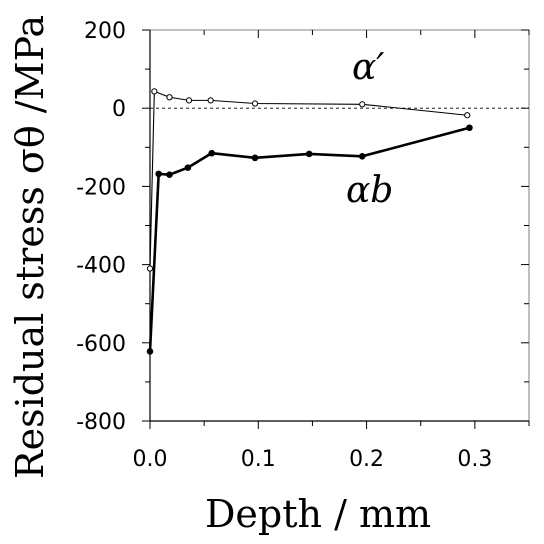 The width and height of the screenshot is (544, 544). Describe the element at coordinates (318, 514) in the screenshot. I see `x-axis-title: Depth / mm` at that location.